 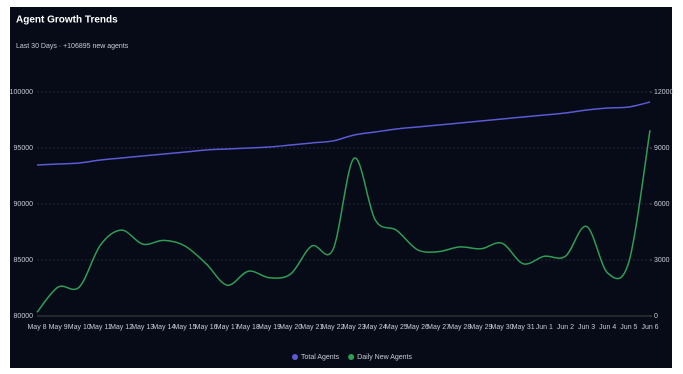 What do you see at coordinates (121, 327) in the screenshot?
I see `x-tick-label: May 12` at bounding box center [121, 327].